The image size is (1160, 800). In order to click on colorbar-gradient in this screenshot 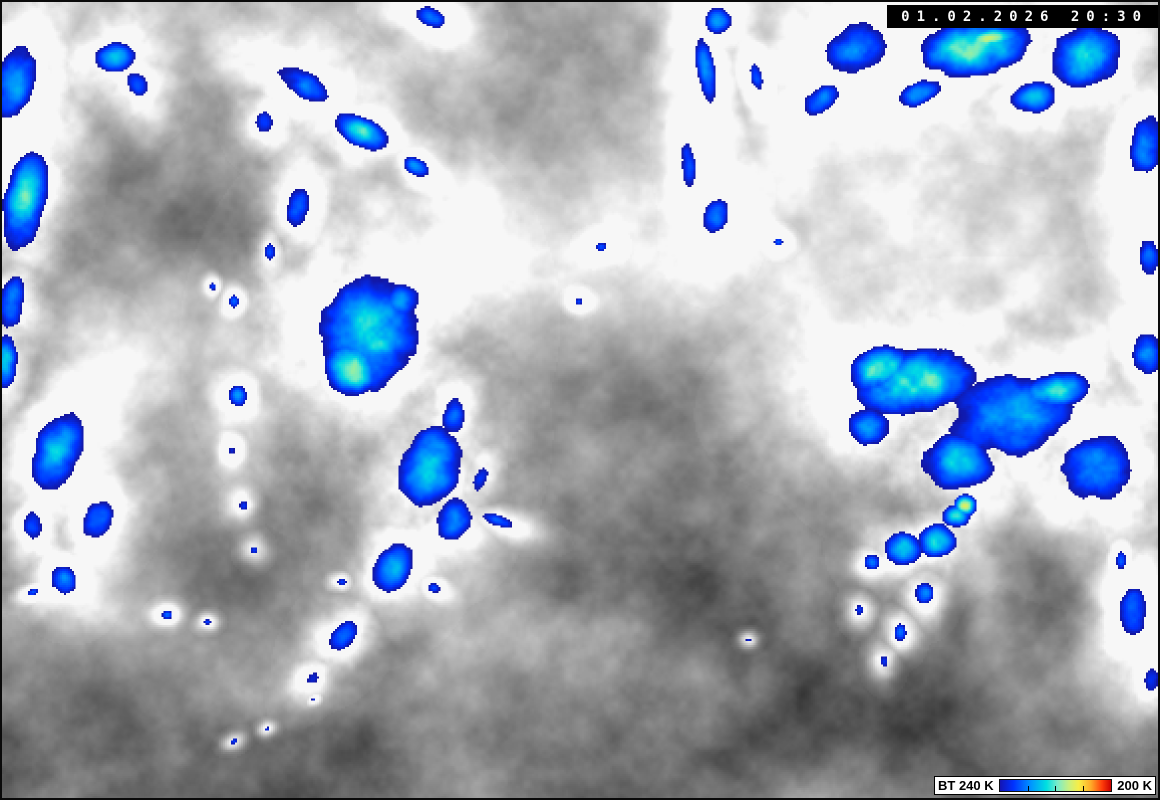, I will do `click(1055, 785)`.